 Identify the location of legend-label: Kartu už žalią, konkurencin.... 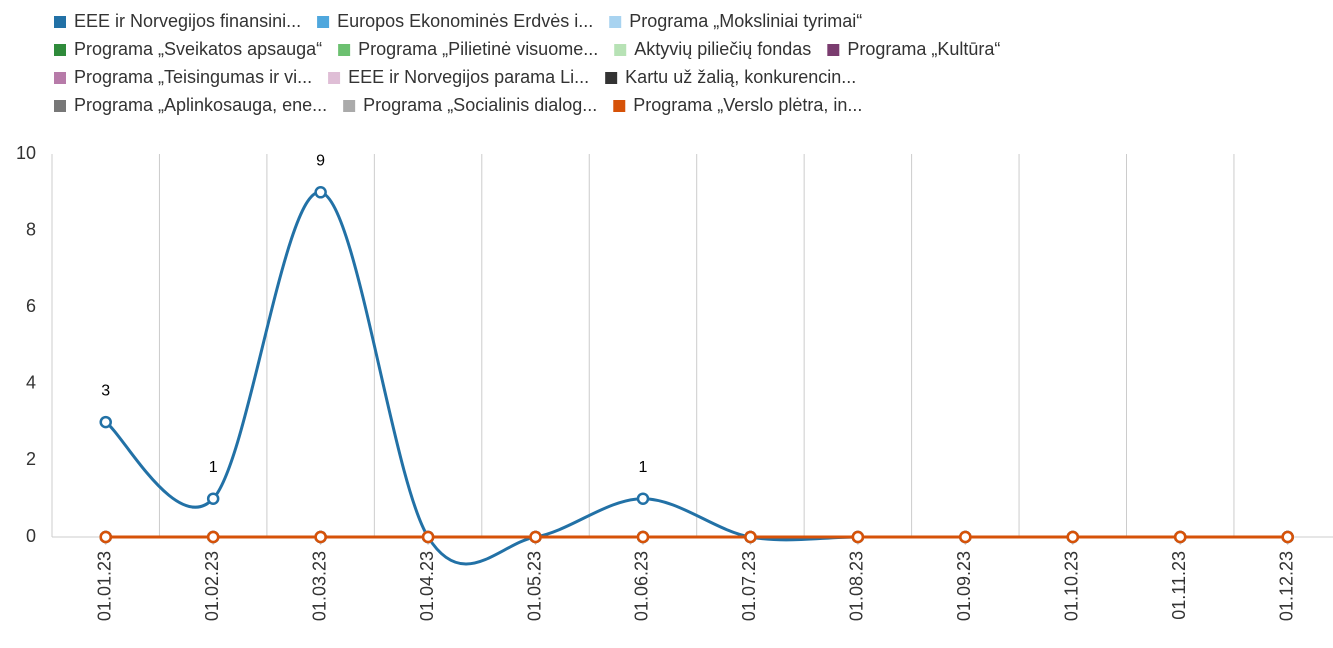
(740, 77).